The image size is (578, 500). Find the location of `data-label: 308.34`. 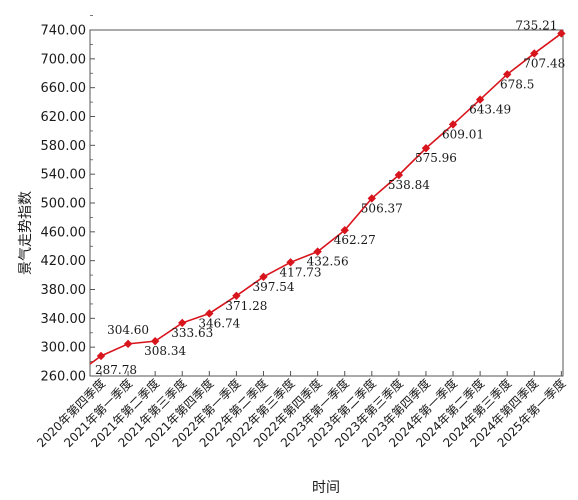

data-label: 308.34 is located at coordinates (165, 351).